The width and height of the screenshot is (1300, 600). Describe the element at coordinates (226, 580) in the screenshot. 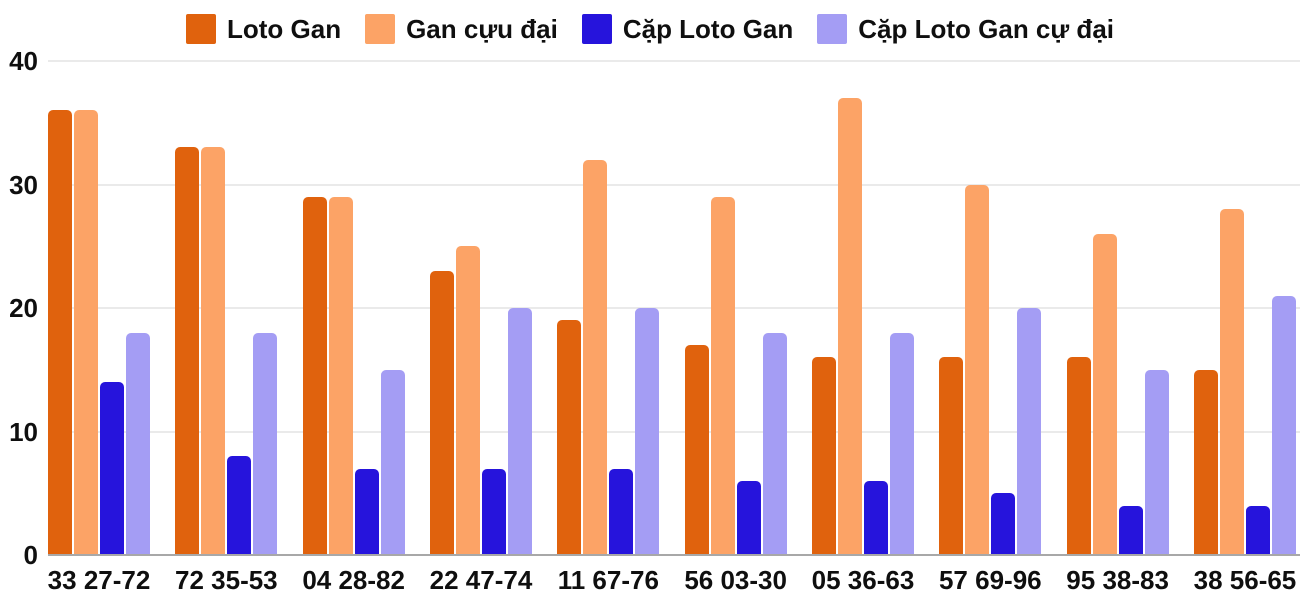

I see `x-axis-category-label: 72 35-53` at that location.